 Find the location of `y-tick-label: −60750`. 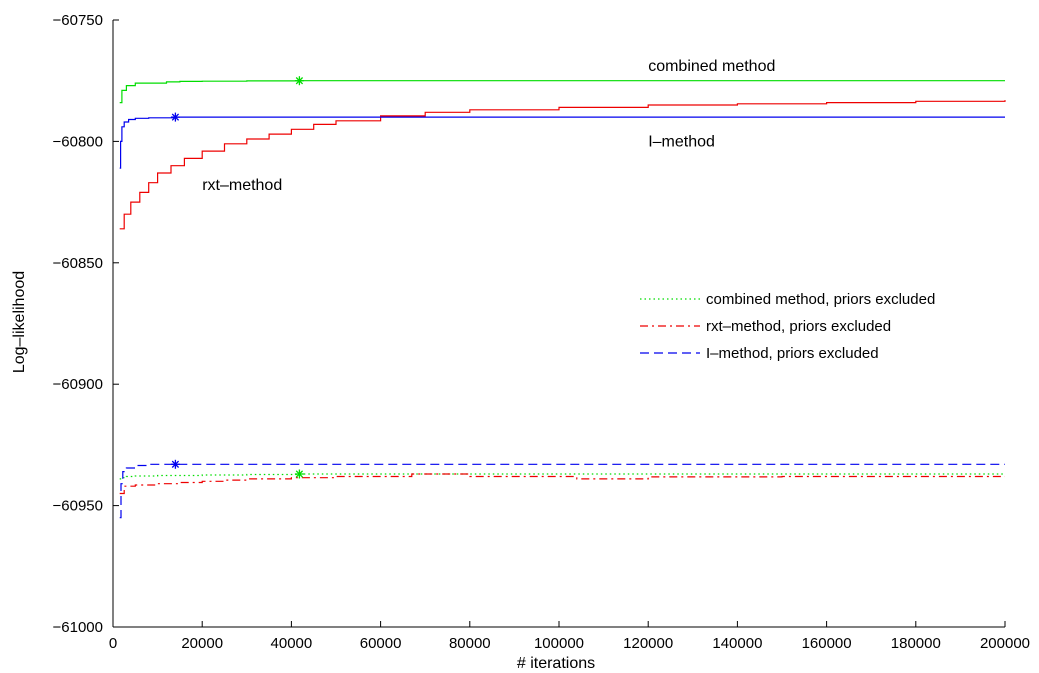

y-tick-label: −60750 is located at coordinates (78, 20).